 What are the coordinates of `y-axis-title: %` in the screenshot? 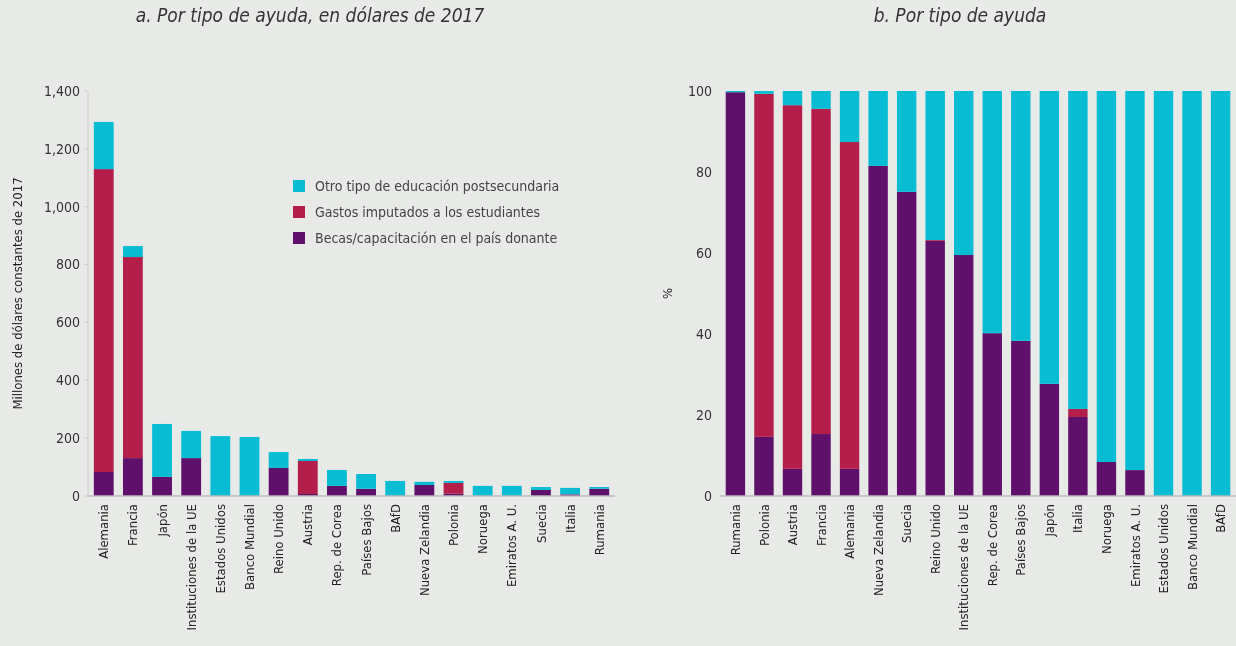 It's located at (667, 293).